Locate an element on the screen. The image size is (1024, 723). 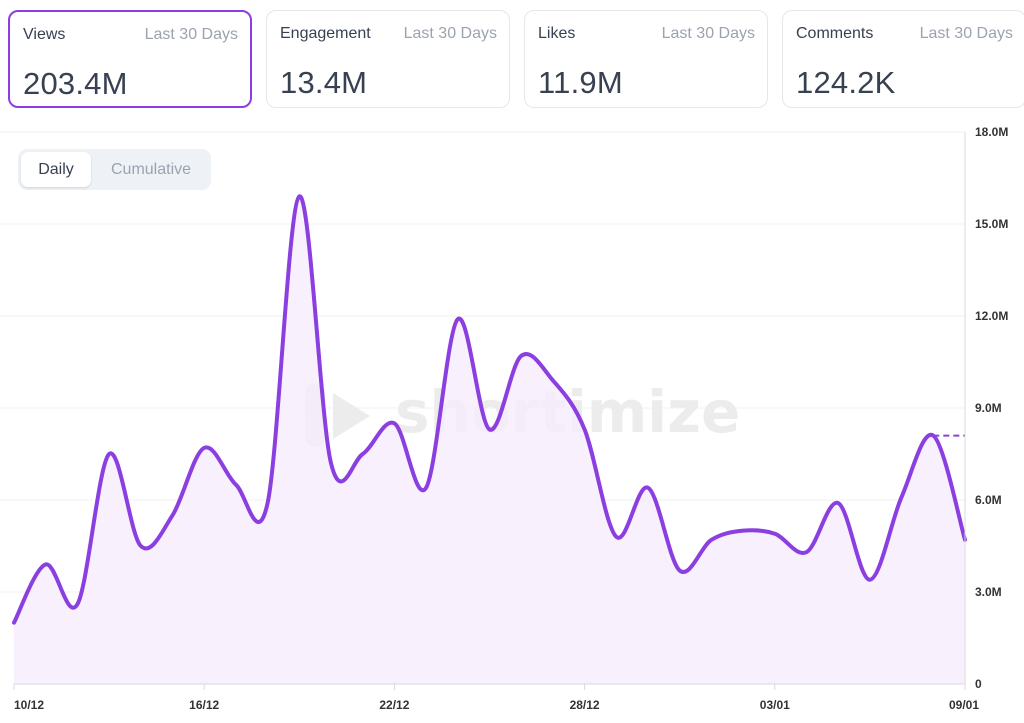
y-tick-label: 3.0M is located at coordinates (988, 592).